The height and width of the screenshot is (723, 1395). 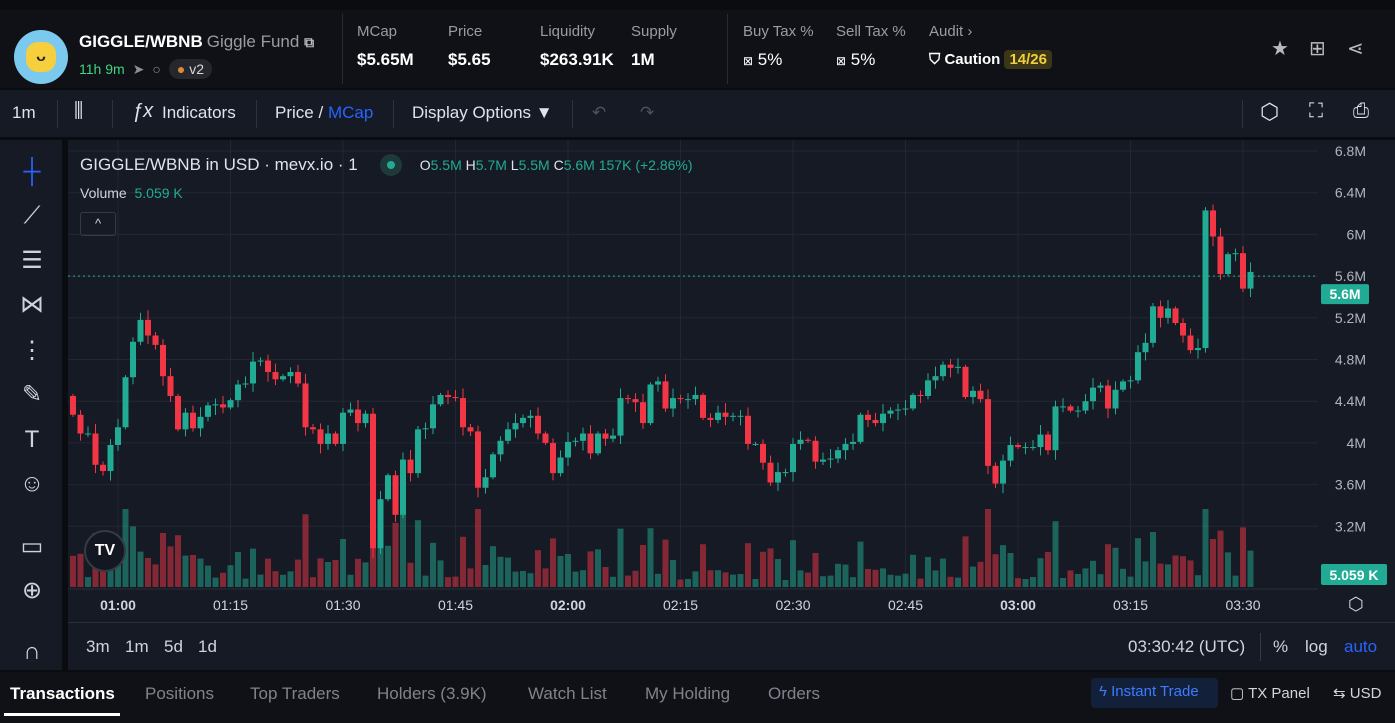 I want to click on y-tick-label: 4.8M, so click(x=1350, y=360).